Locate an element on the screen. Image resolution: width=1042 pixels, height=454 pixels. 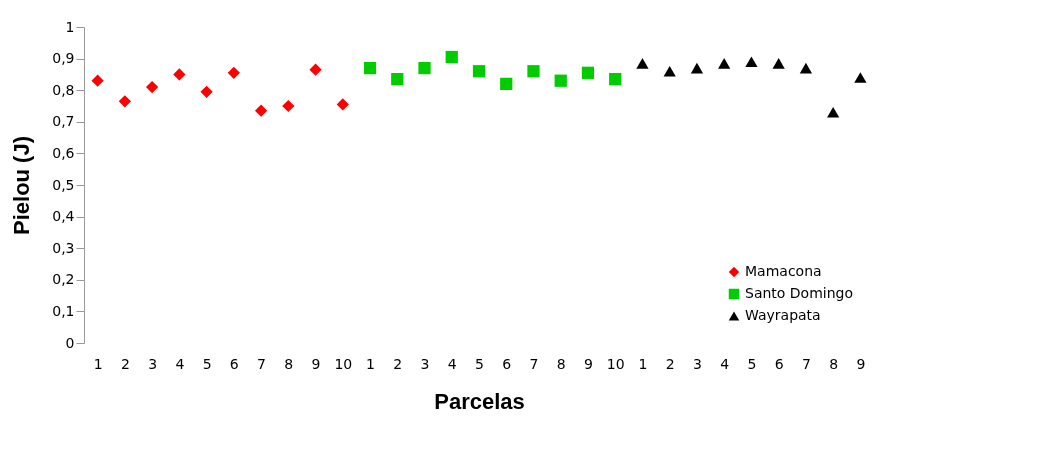
y-tick-label: 0,9 is located at coordinates (63, 58).